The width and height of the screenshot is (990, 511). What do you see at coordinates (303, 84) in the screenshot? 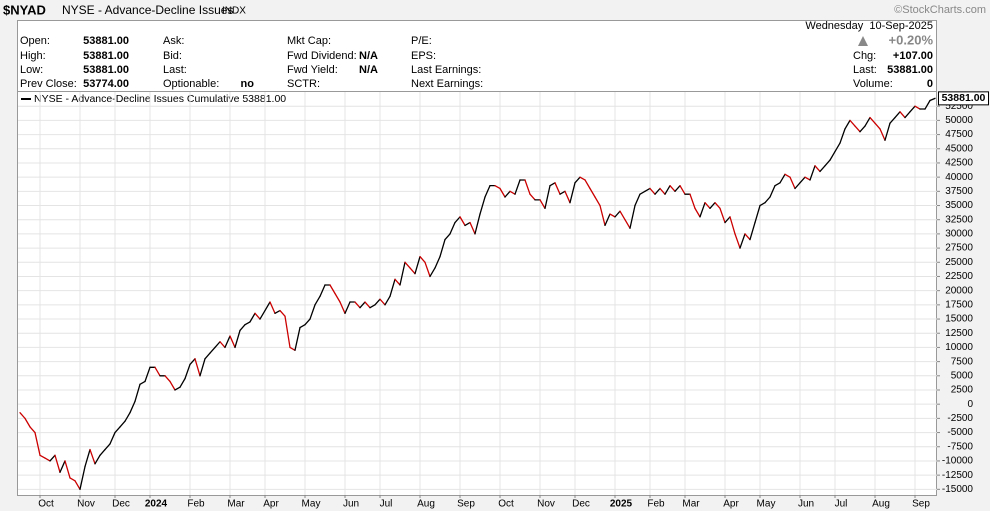
I see `field-label: SCTR:` at bounding box center [303, 84].